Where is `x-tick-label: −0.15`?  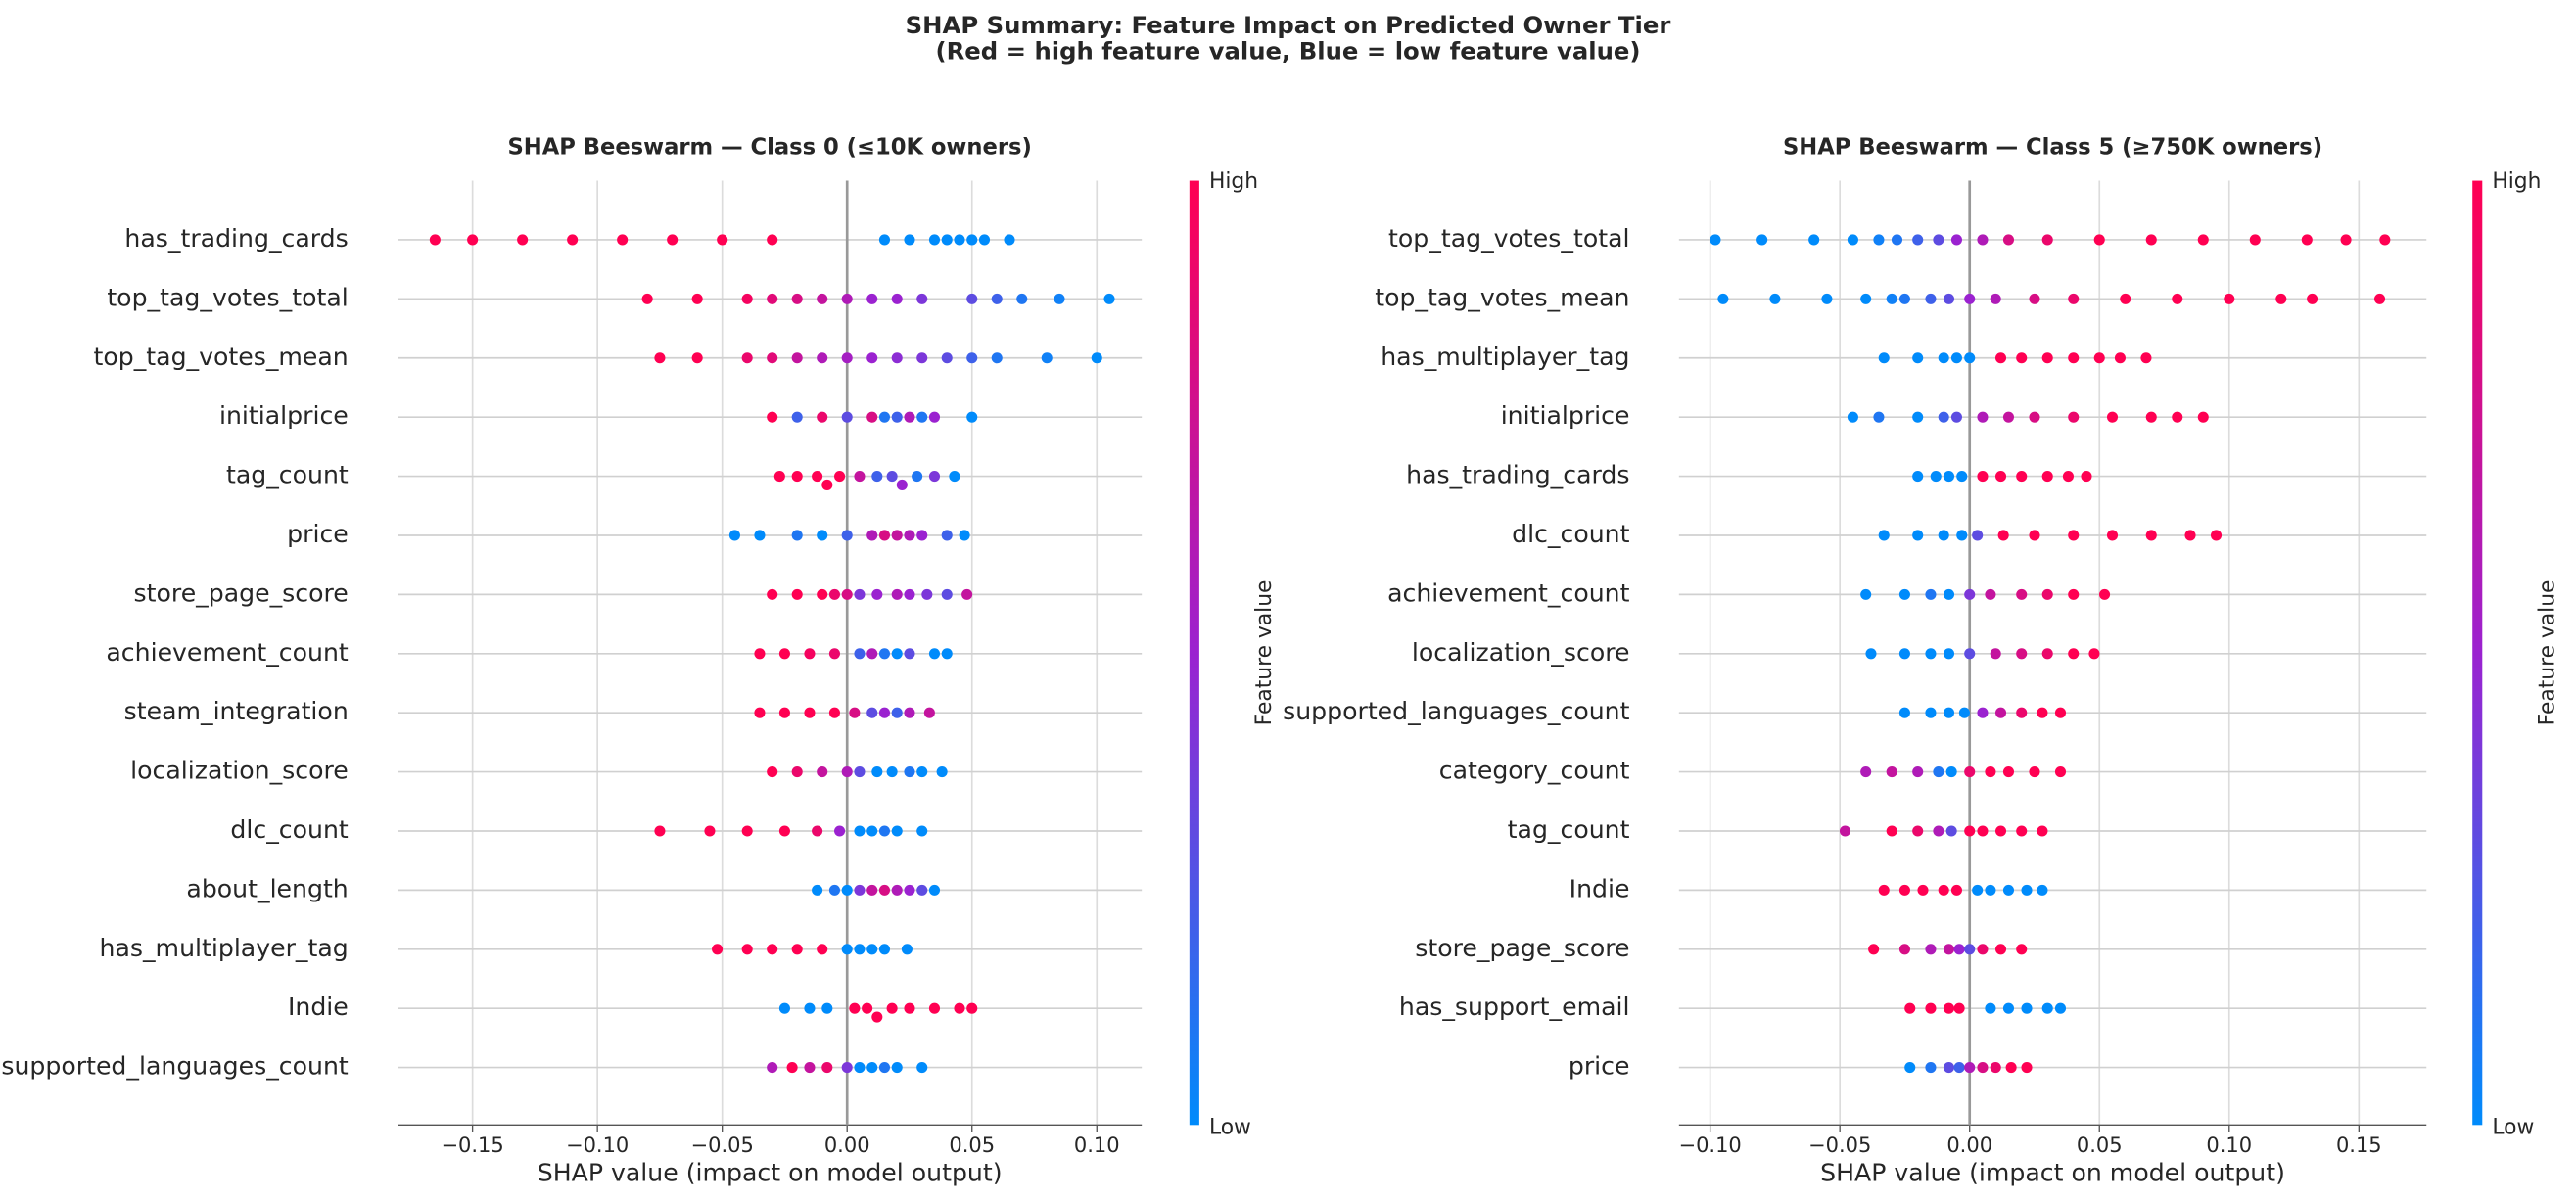 x-tick-label: −0.15 is located at coordinates (472, 1145).